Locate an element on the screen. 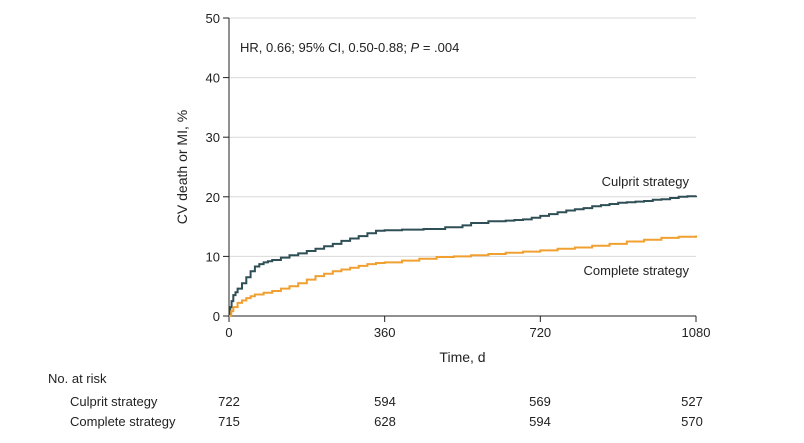  x-tick-label-720: 720 is located at coordinates (540, 332).